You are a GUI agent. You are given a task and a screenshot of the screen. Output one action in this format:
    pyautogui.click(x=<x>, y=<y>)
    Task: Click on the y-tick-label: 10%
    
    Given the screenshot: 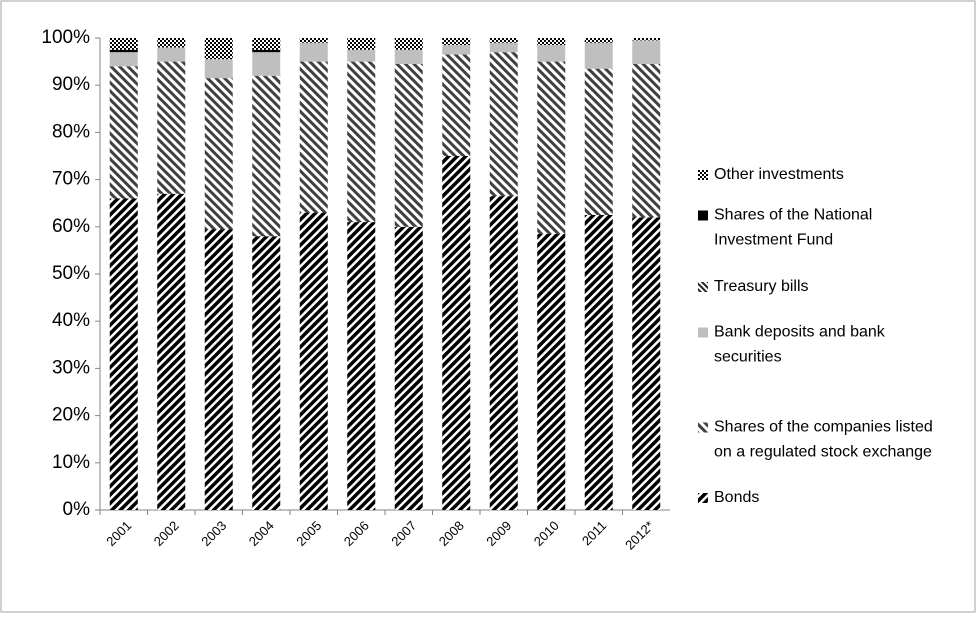 What is the action you would take?
    pyautogui.click(x=71, y=462)
    